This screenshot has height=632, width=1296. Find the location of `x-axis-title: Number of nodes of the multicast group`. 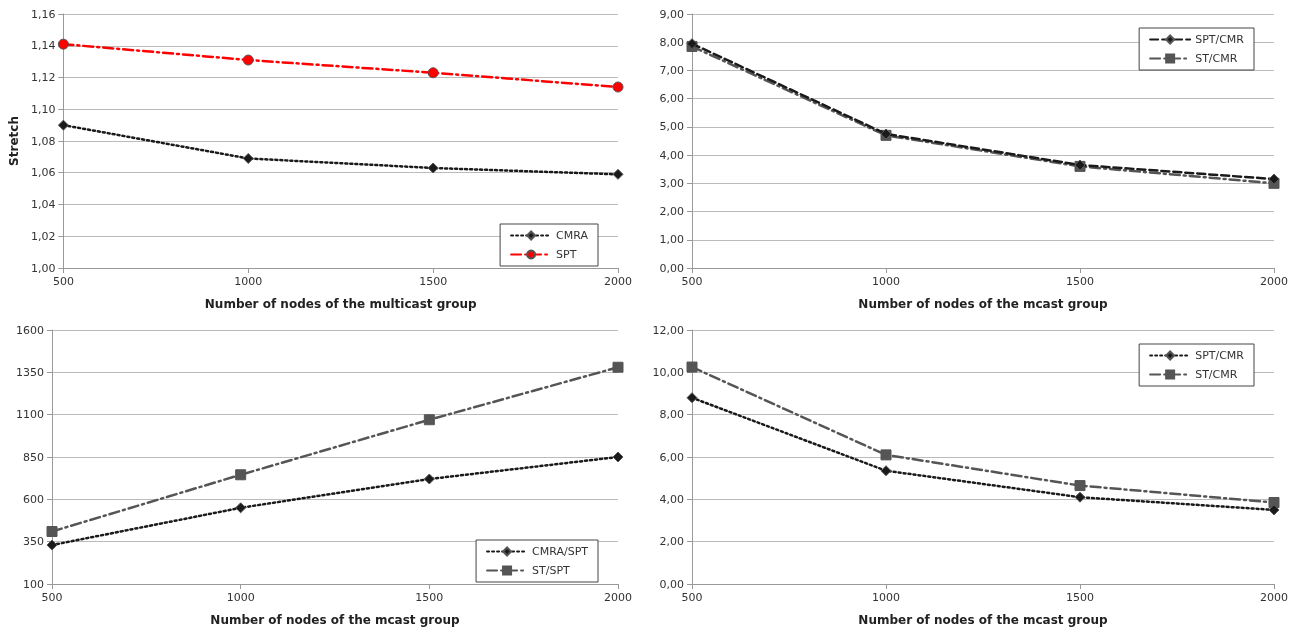

x-axis-title: Number of nodes of the multicast group is located at coordinates (340, 304).